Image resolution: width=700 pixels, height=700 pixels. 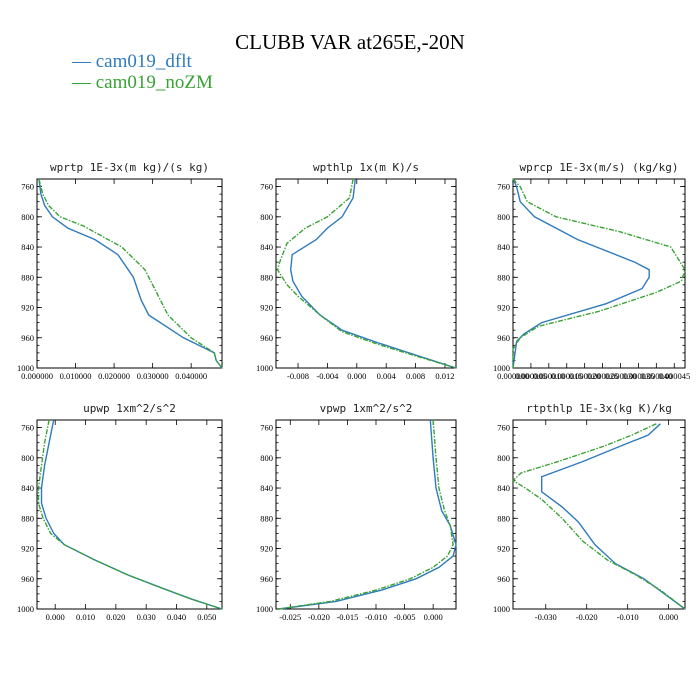 I want to click on x-tick-label: 0.000030, so click(x=621, y=376).